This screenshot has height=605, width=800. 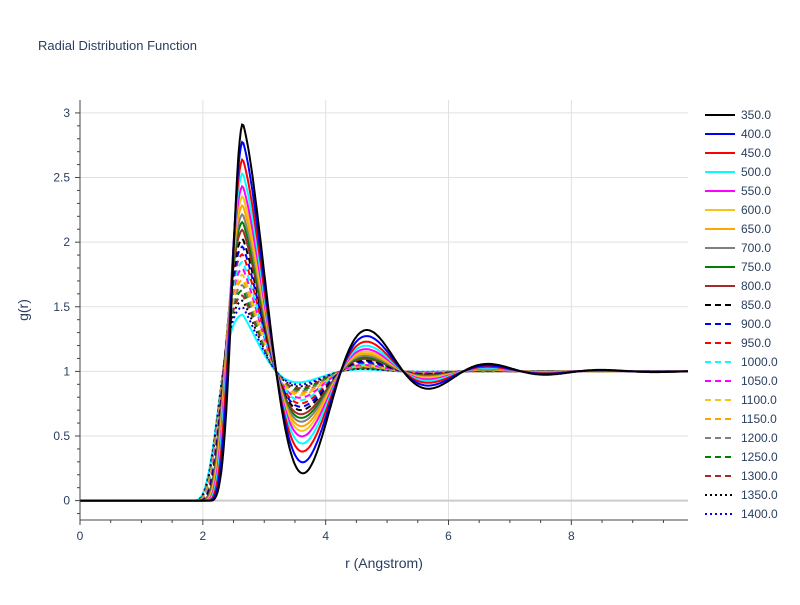 I want to click on legend-label: 850.0, so click(x=756, y=305).